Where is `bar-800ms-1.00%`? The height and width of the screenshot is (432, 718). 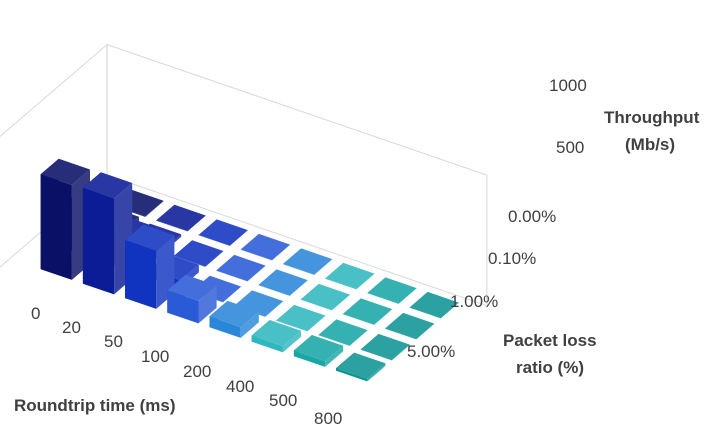 bar-800ms-1.00% is located at coordinates (410, 326).